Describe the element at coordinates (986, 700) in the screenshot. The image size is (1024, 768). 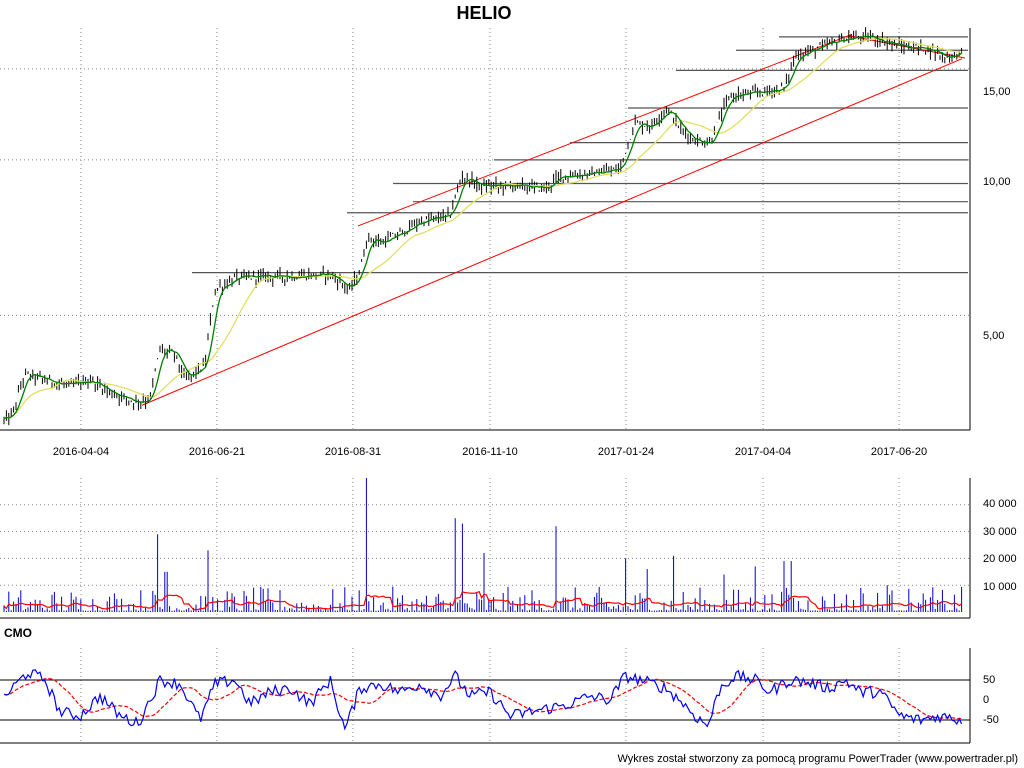
I see `y-tick-label: 0` at that location.